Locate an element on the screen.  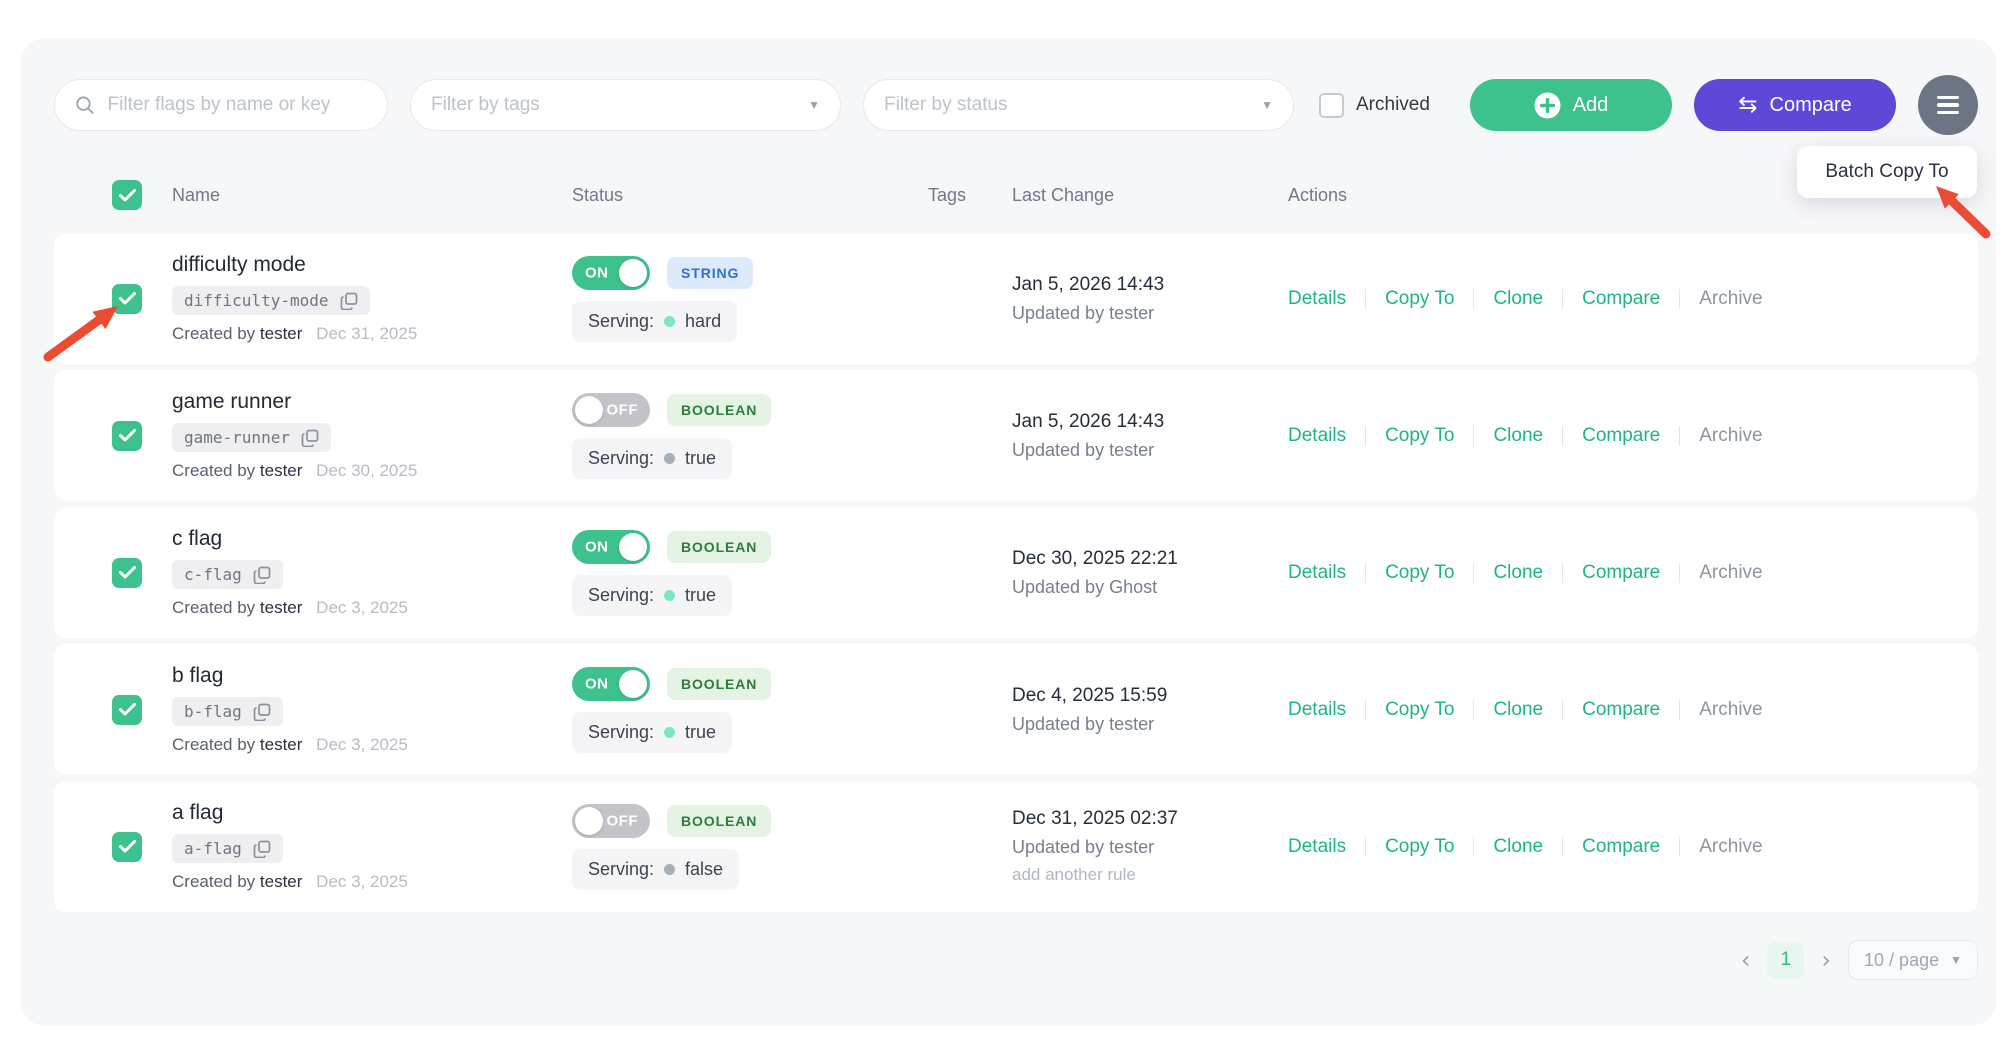
column-header-name: Name is located at coordinates (196, 194).